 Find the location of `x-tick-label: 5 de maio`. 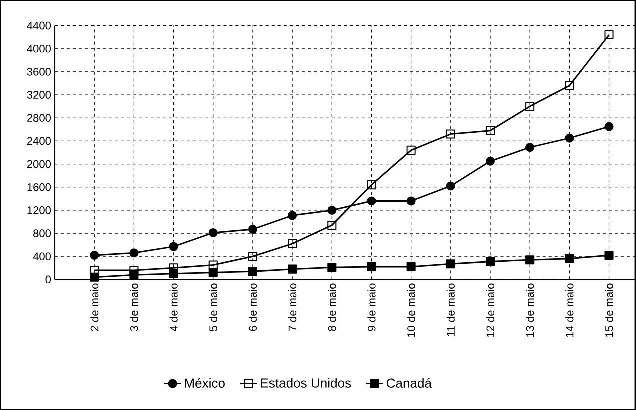

x-tick-label: 5 de maio is located at coordinates (213, 308).